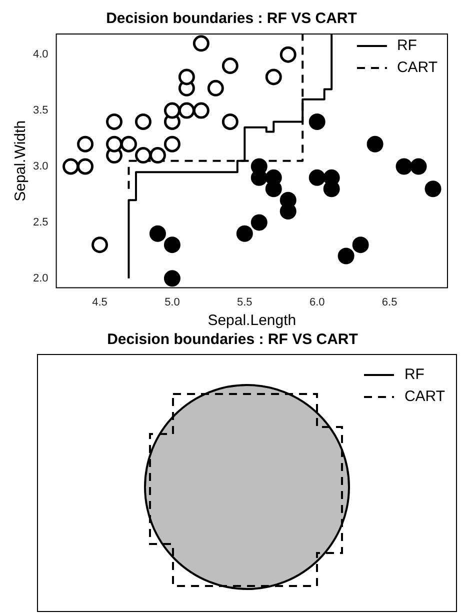  Describe the element at coordinates (390, 302) in the screenshot. I see `x-tick-label: 6.5` at that location.